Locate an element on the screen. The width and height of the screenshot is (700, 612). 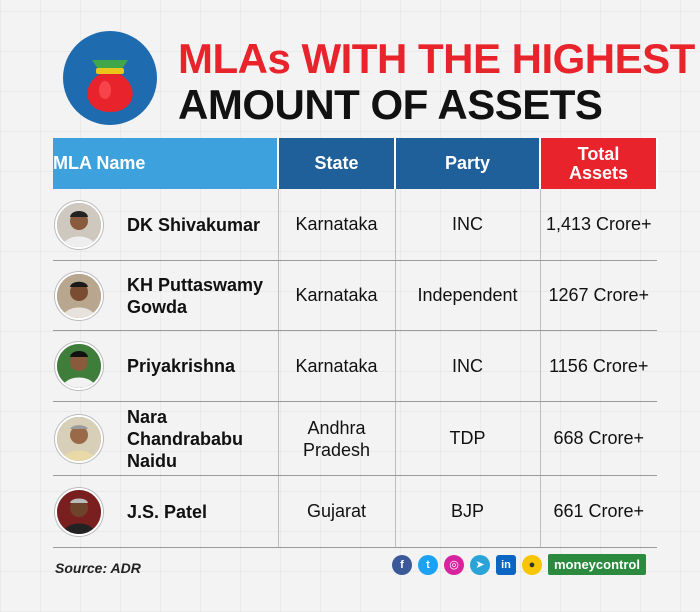
column-header-total-assets: Total Assets is located at coordinates (599, 163).